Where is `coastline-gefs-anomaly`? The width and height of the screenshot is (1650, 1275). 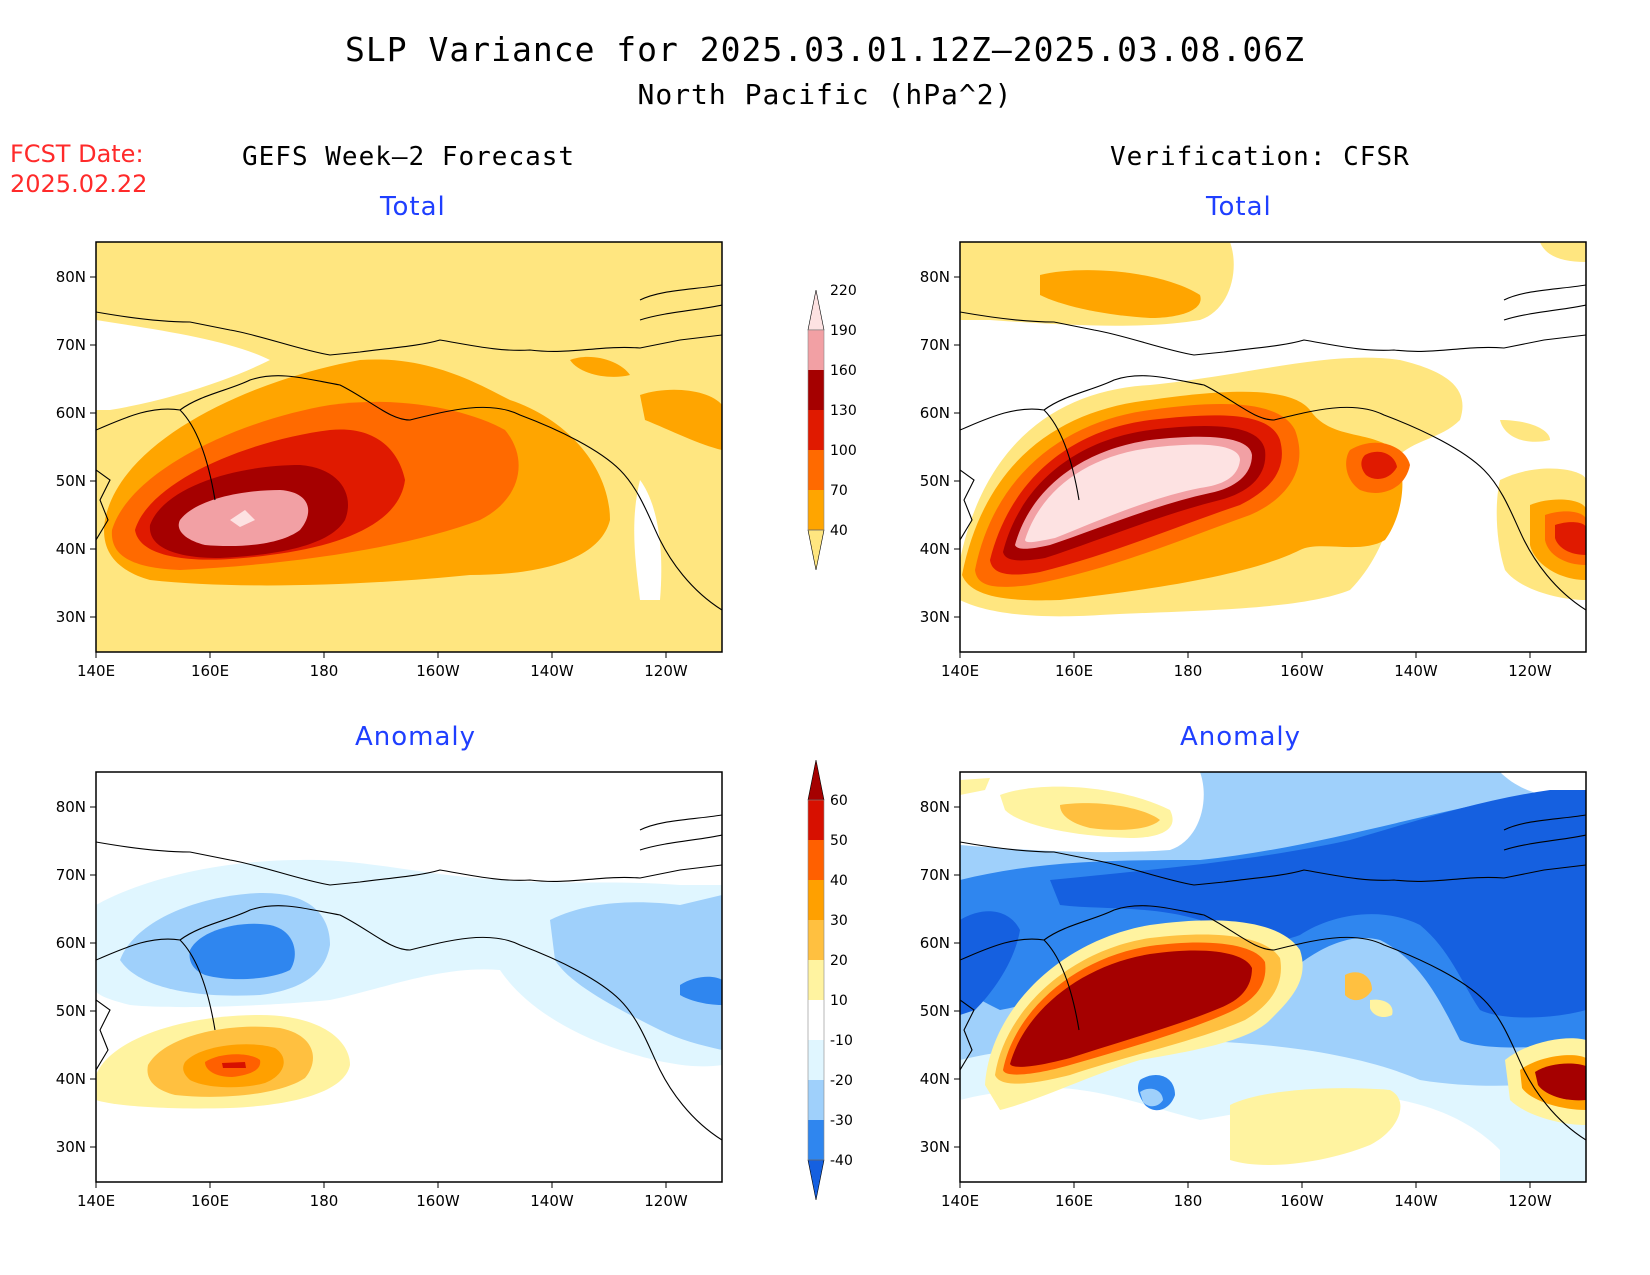
coastline-gefs-anomaly is located at coordinates (409, 977).